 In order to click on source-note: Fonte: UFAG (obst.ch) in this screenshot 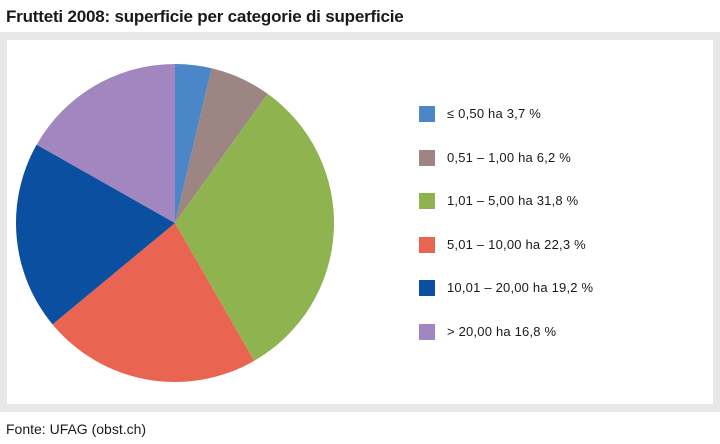, I will do `click(76, 429)`.